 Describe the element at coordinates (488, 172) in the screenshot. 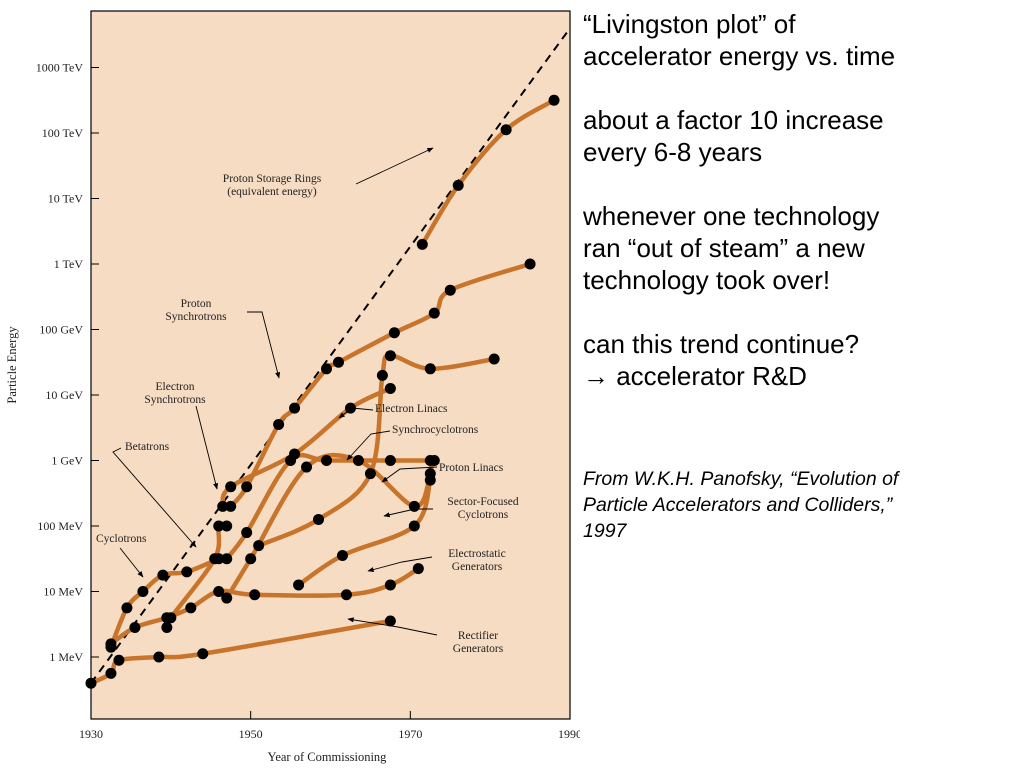

I see `curve-proton-storage-rings` at that location.